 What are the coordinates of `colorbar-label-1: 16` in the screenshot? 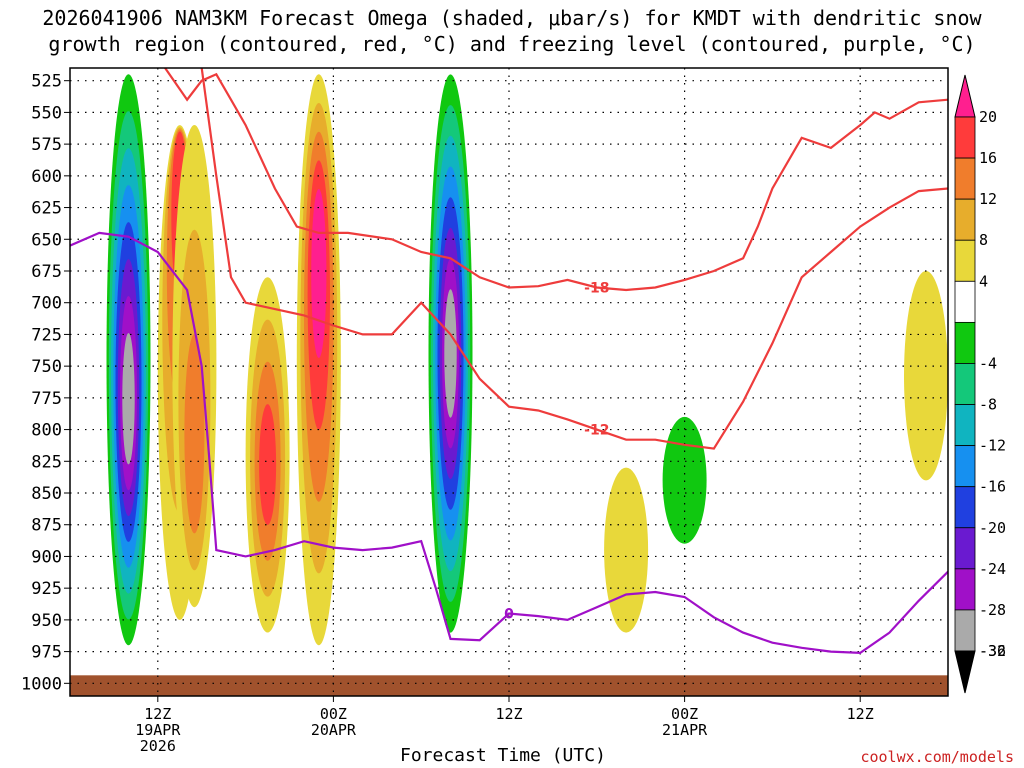 It's located at (988, 158).